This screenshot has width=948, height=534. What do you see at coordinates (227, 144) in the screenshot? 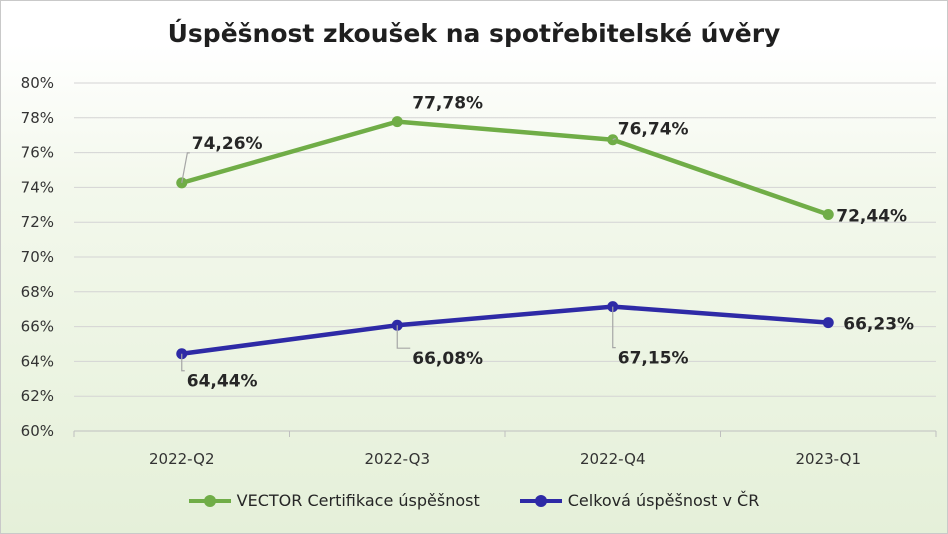
I see `data-label-0-0: 74,26%` at bounding box center [227, 144].